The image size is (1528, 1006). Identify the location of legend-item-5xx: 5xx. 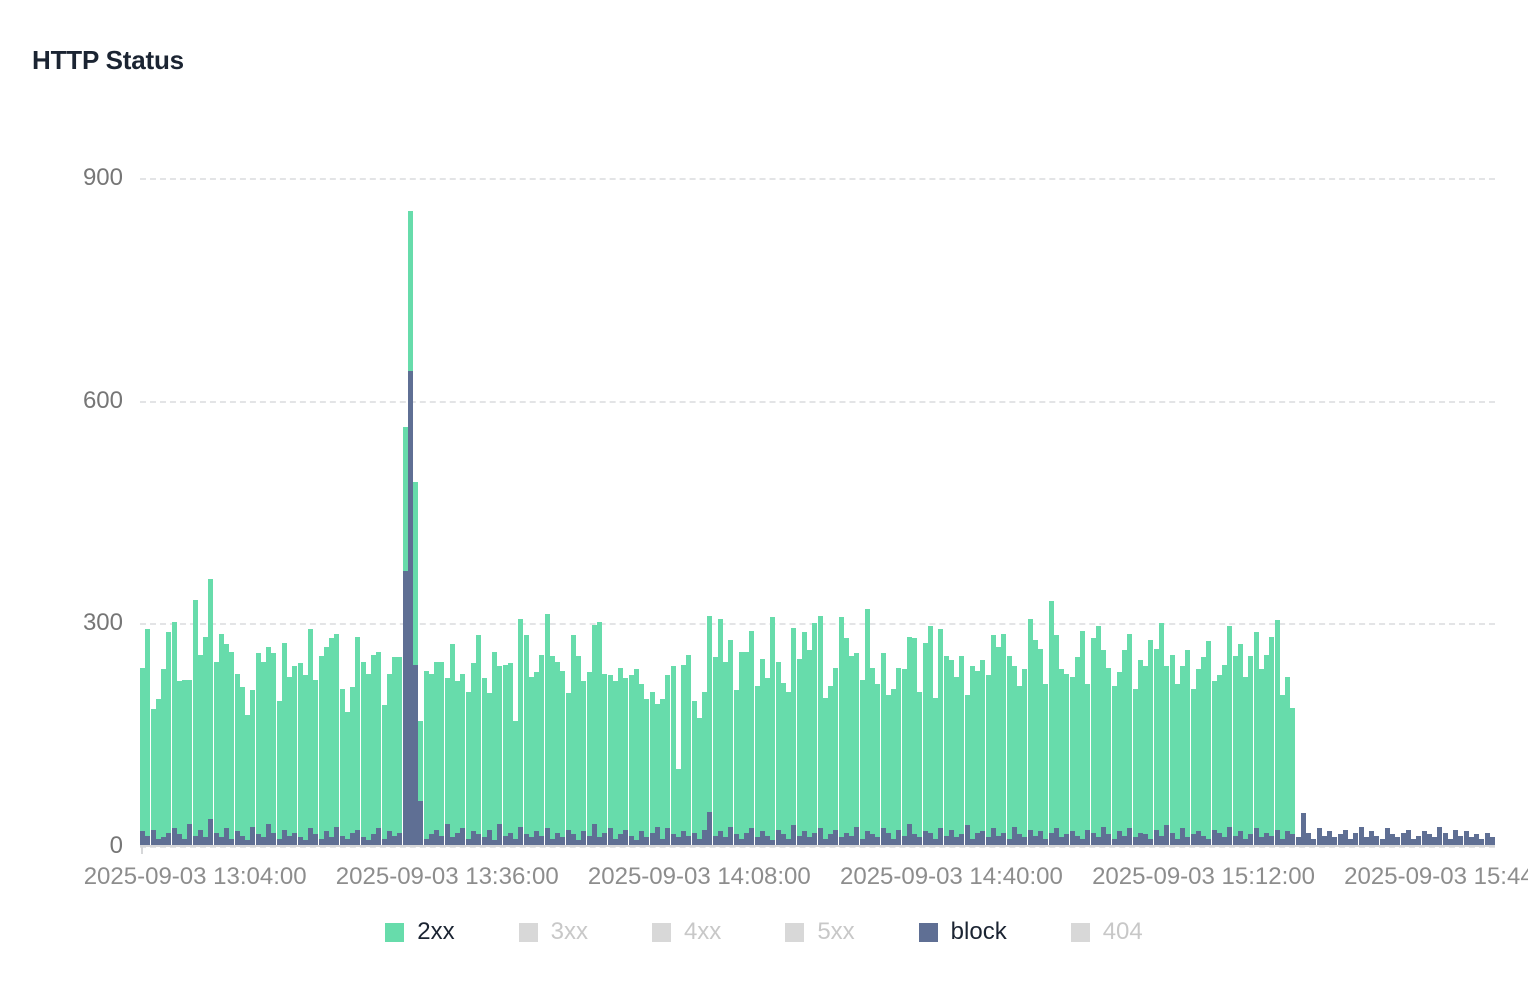
(820, 932).